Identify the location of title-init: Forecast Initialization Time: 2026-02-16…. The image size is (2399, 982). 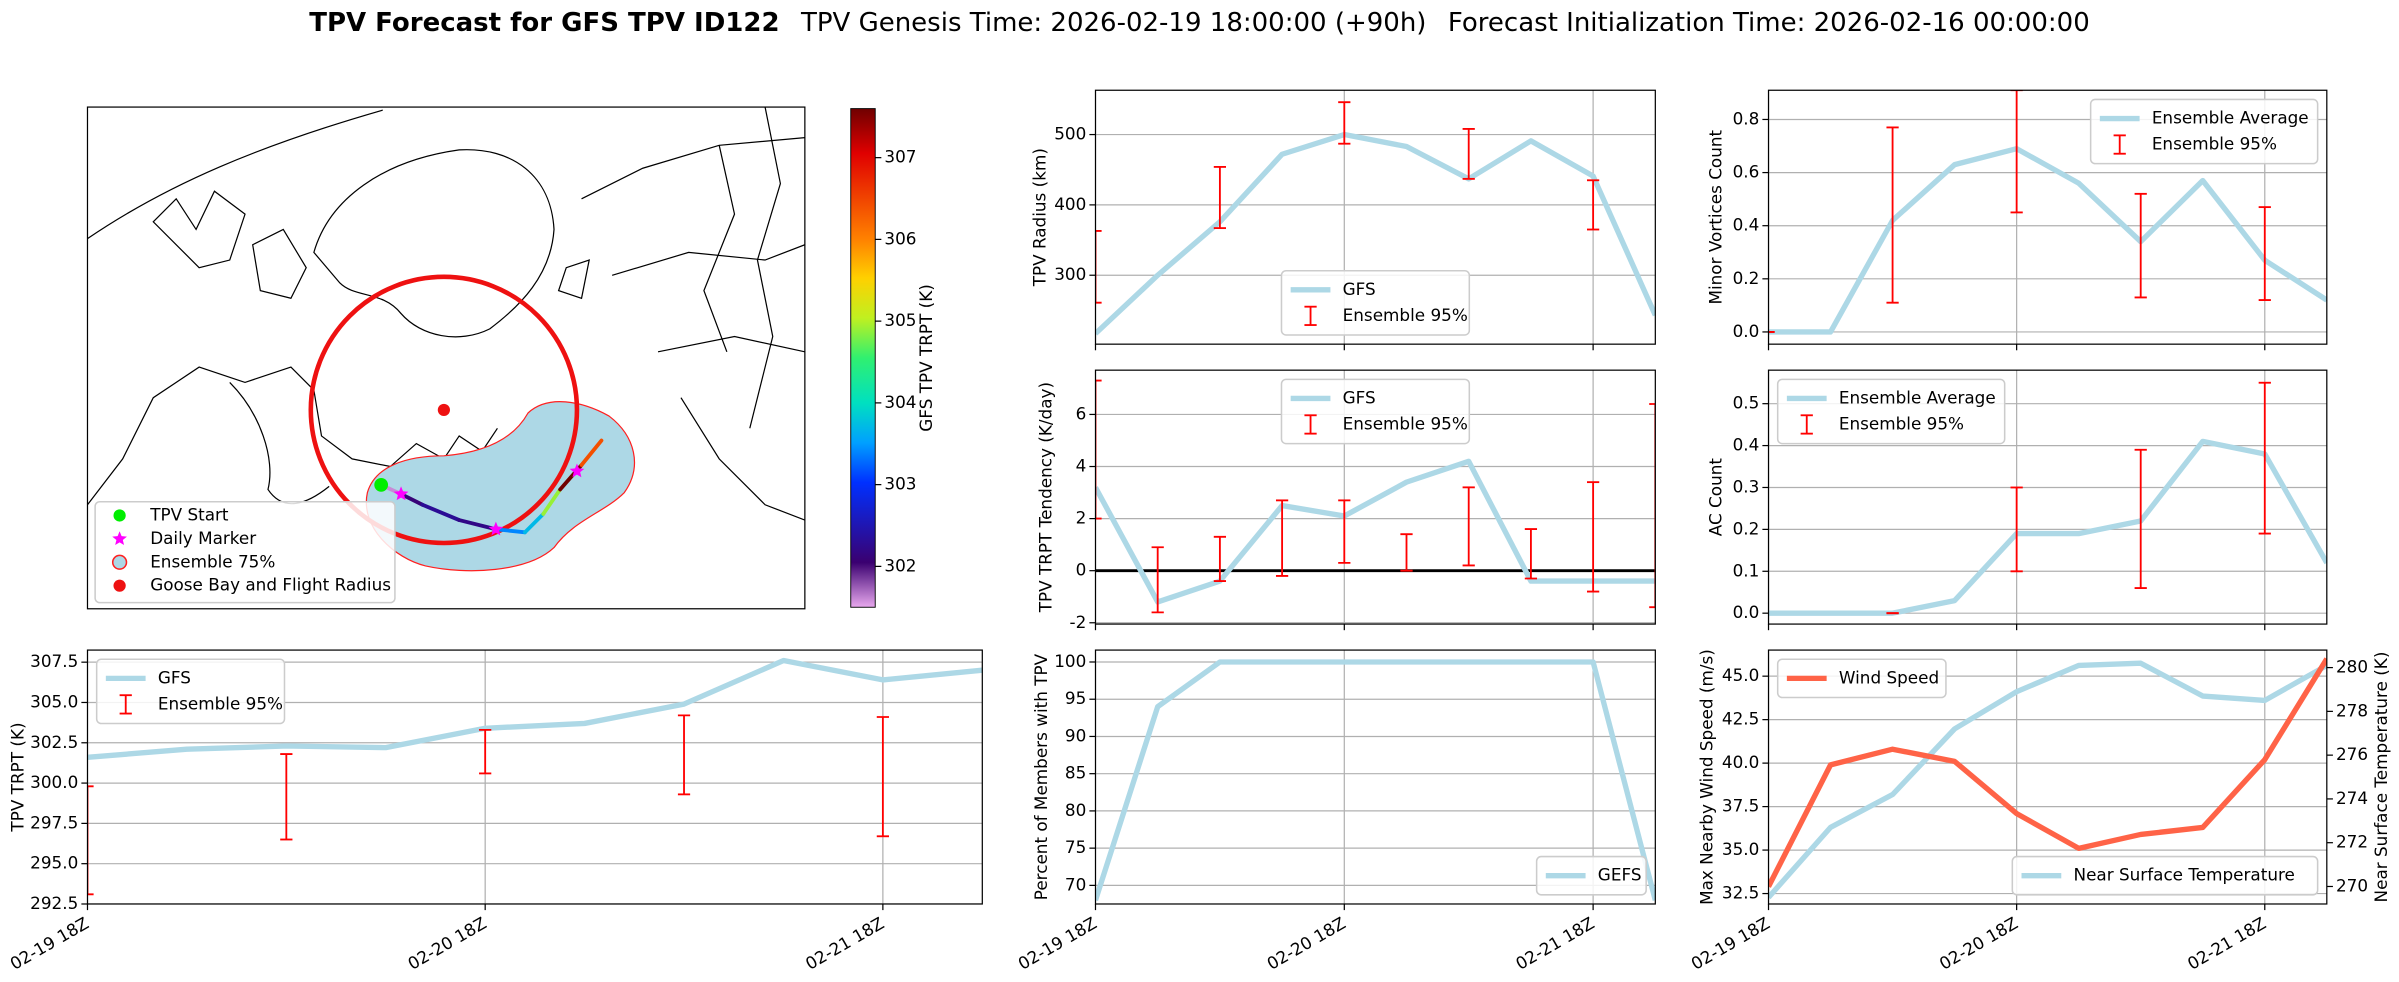
(1769, 22).